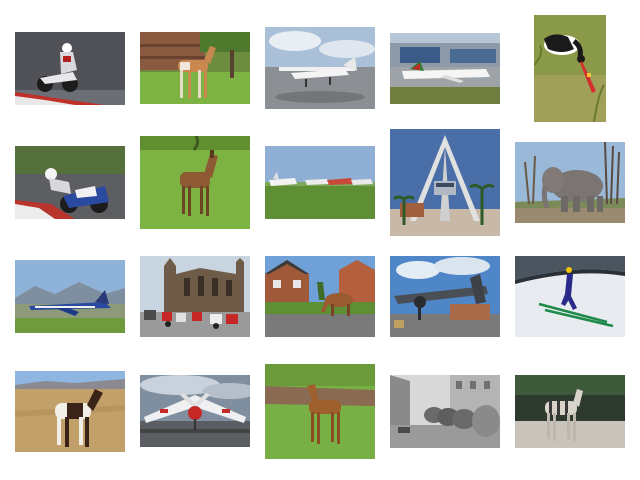 Image resolution: width=640 pixels, height=480 pixels. Describe the element at coordinates (70, 296) in the screenshot. I see `thumbnail-jet-fighter` at that location.